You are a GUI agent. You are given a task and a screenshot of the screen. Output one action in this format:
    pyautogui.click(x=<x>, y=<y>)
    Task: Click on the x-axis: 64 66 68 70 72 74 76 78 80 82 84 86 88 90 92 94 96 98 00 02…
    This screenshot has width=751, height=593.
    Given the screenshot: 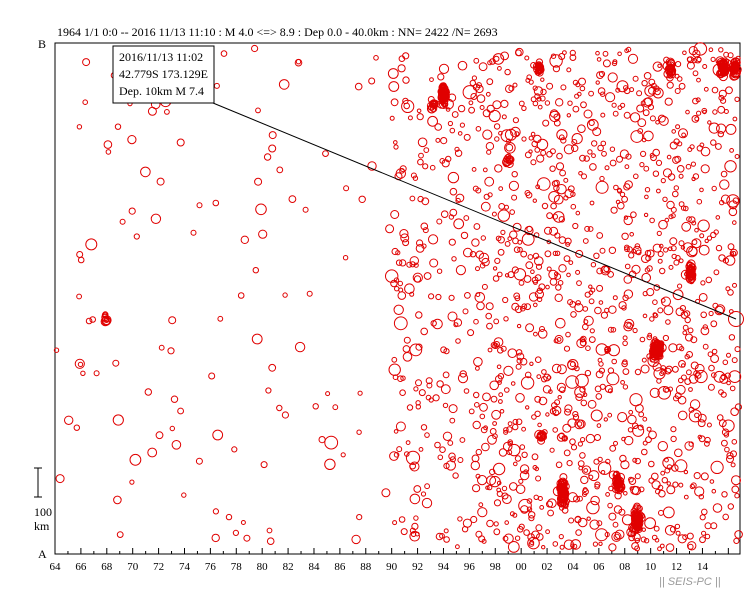 What is the action you would take?
    pyautogui.click(x=389, y=560)
    